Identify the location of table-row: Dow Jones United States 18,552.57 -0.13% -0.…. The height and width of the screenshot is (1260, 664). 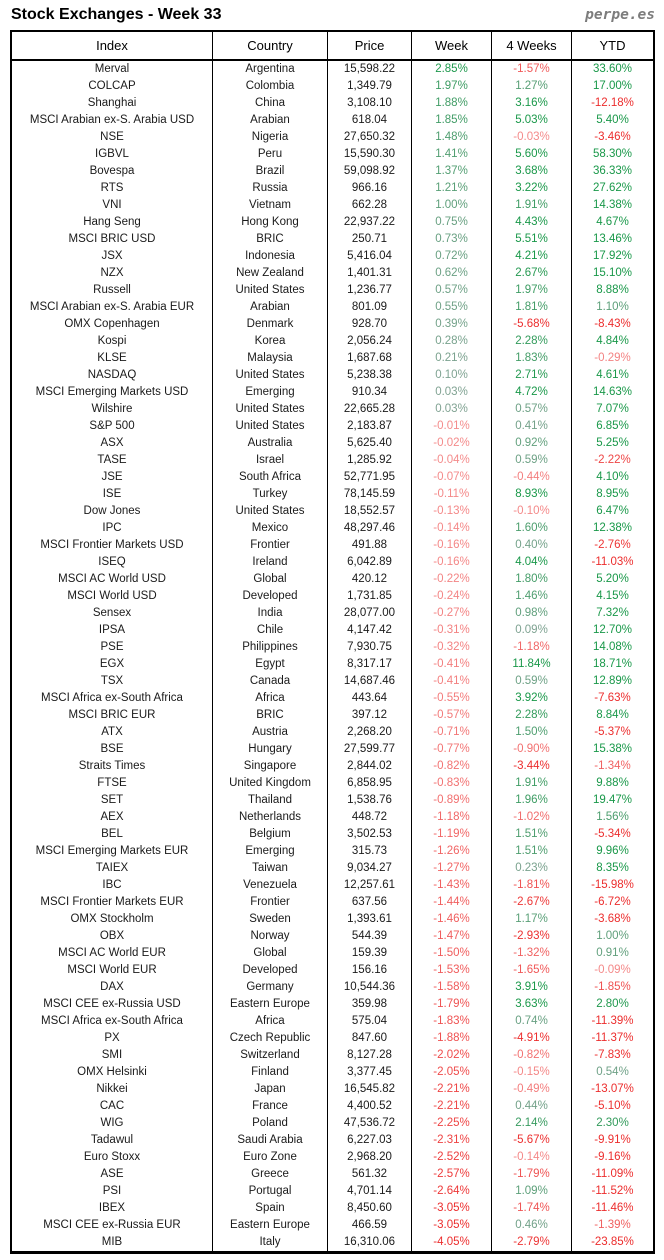
(332, 511).